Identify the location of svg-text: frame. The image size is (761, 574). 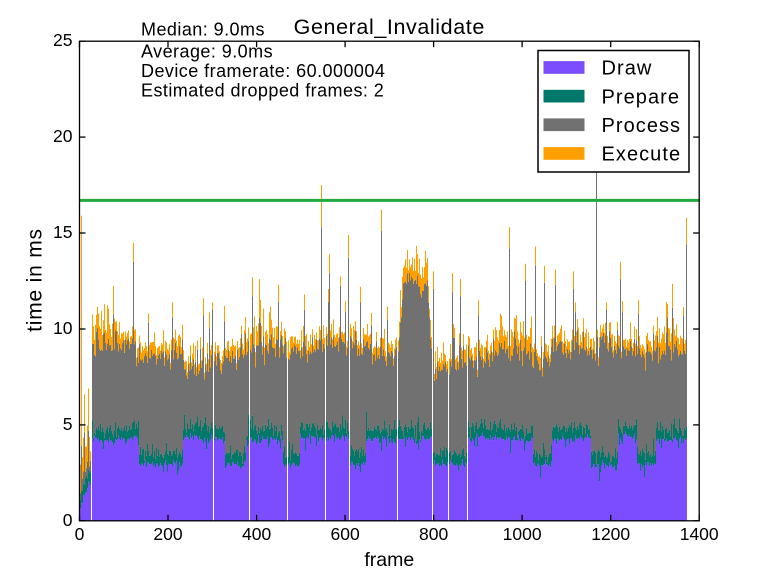
(389, 560).